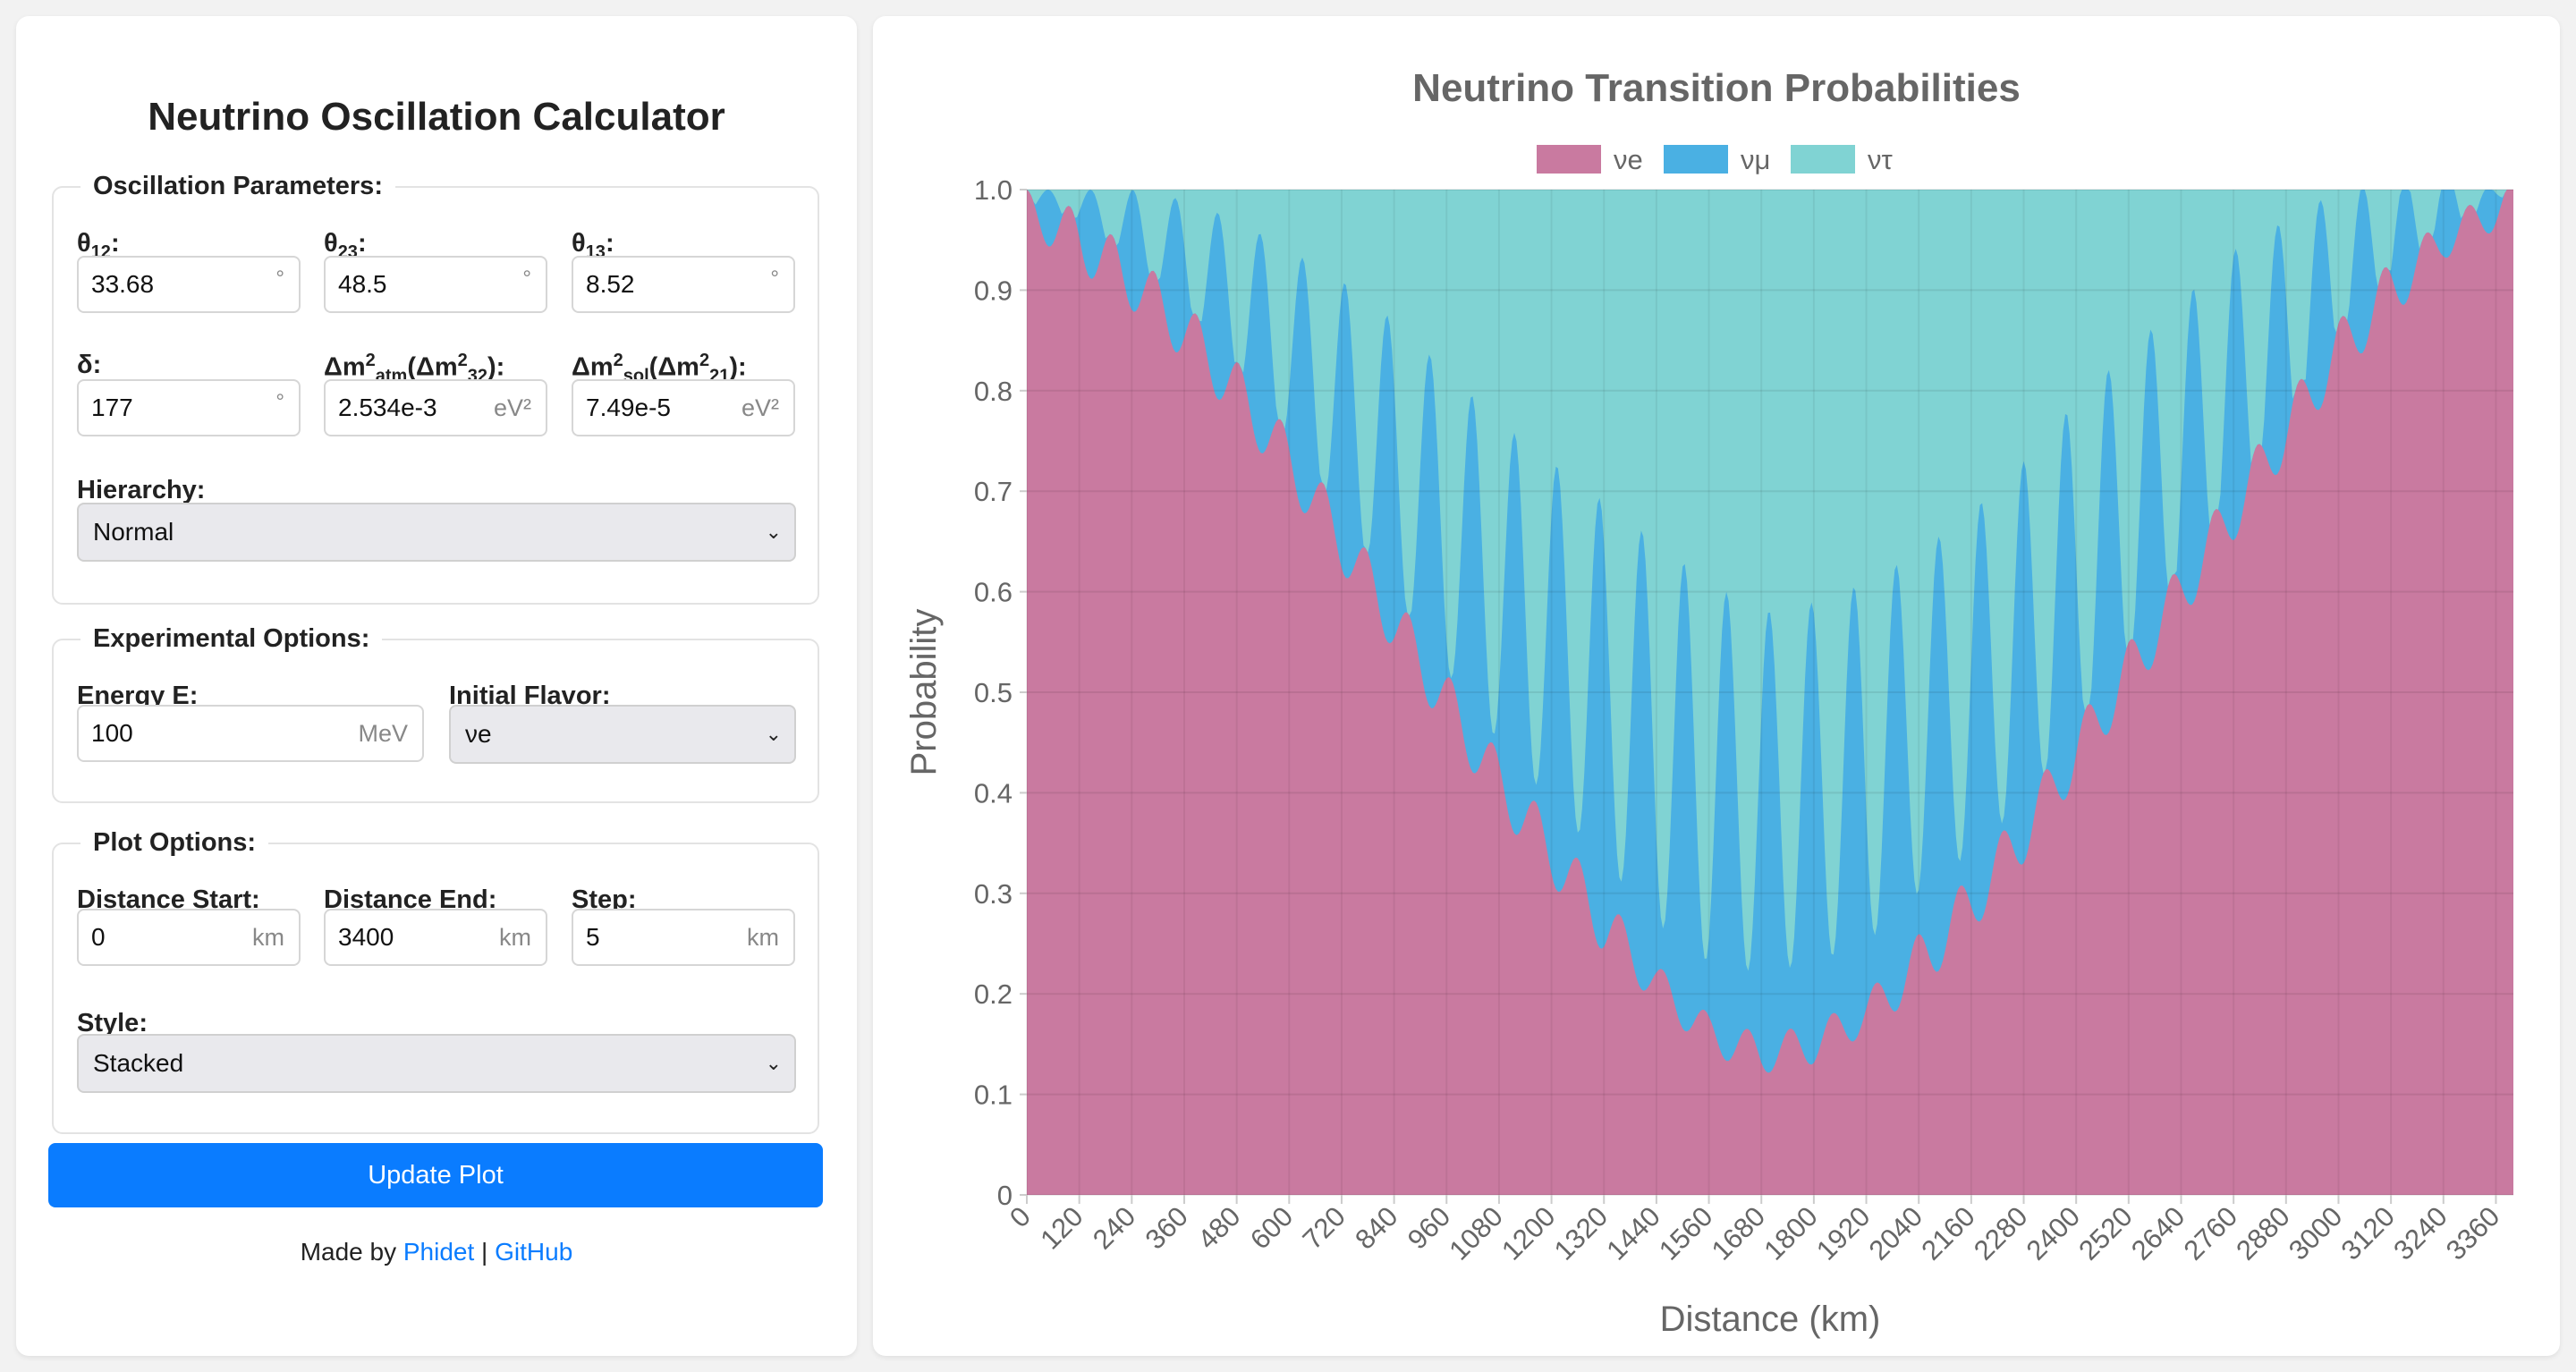 This screenshot has height=1372, width=2576. What do you see at coordinates (351, 1252) in the screenshot?
I see `footer-prefix: Made by` at bounding box center [351, 1252].